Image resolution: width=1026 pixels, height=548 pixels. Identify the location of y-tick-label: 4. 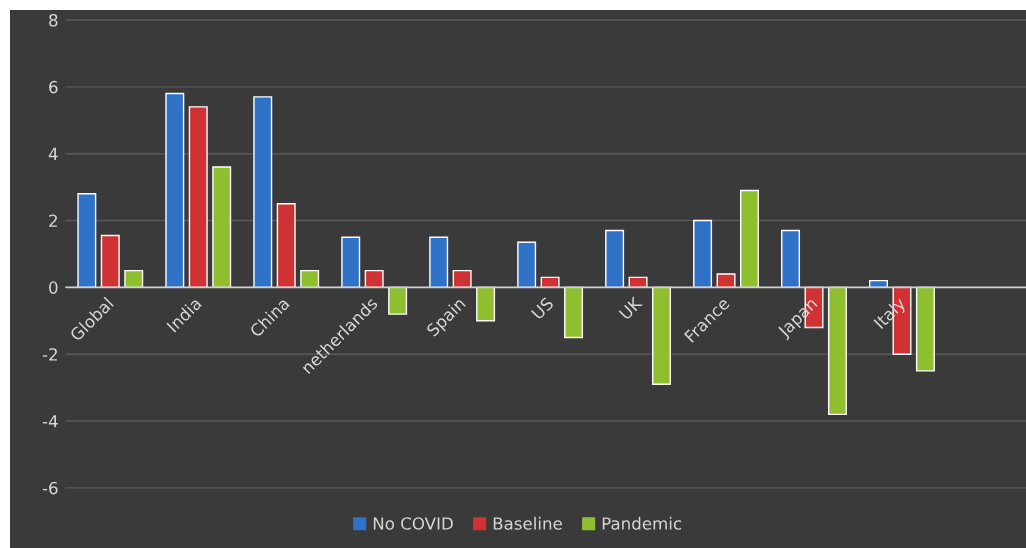
(53, 154).